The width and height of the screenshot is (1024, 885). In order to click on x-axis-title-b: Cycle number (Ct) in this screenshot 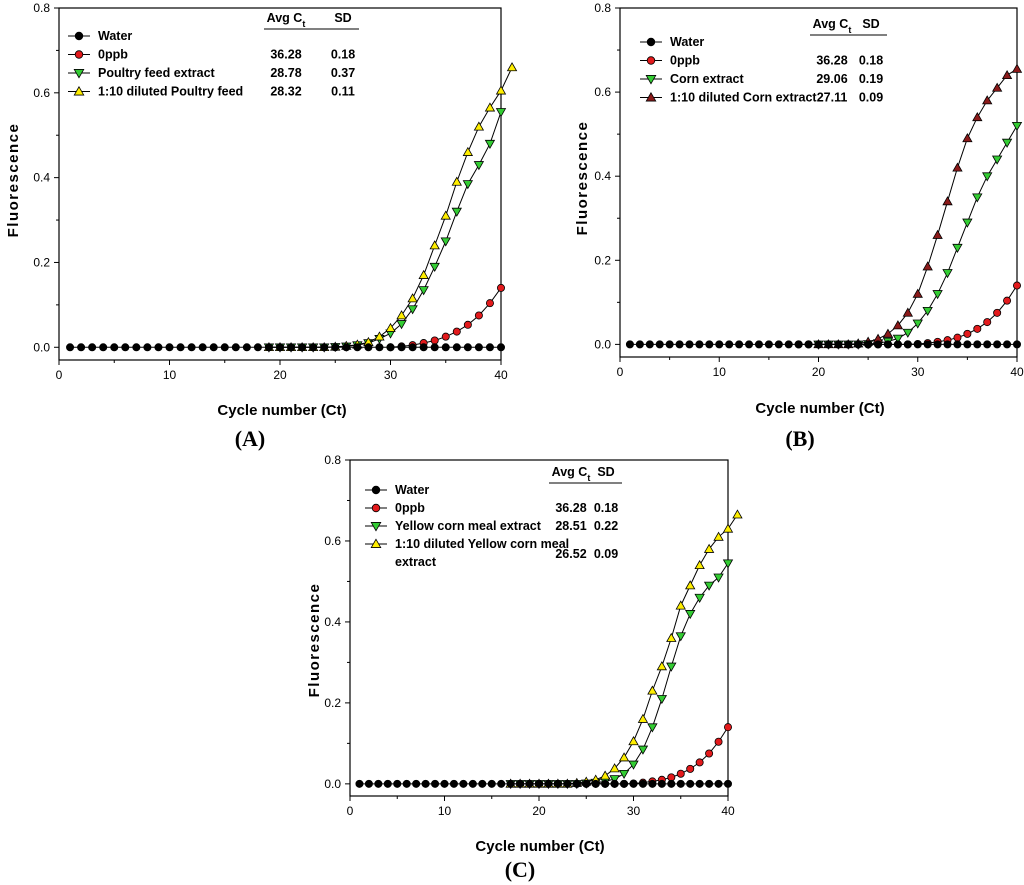, I will do `click(819, 408)`.